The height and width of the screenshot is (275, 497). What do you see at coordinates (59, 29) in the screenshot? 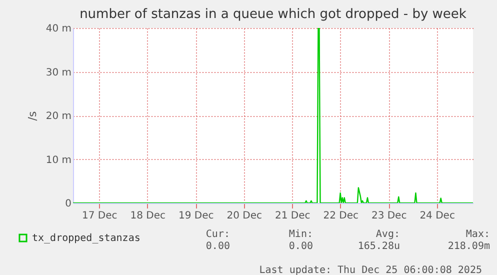
I see `y-tick-label: 40 m` at bounding box center [59, 29].